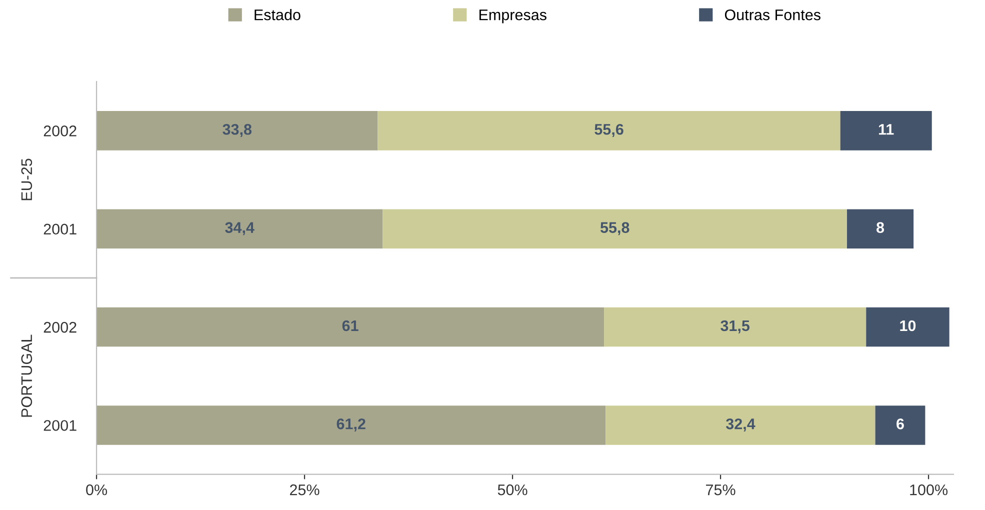 The height and width of the screenshot is (510, 985). What do you see at coordinates (26, 179) in the screenshot?
I see `text: EU-25` at bounding box center [26, 179].